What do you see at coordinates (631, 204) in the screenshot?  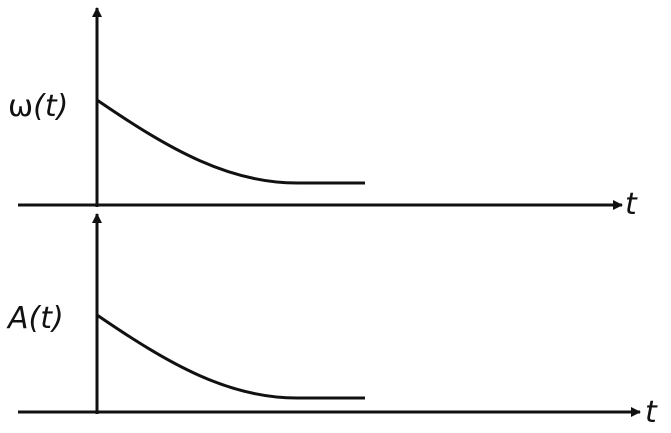 I see `omega-x-label: t` at bounding box center [631, 204].